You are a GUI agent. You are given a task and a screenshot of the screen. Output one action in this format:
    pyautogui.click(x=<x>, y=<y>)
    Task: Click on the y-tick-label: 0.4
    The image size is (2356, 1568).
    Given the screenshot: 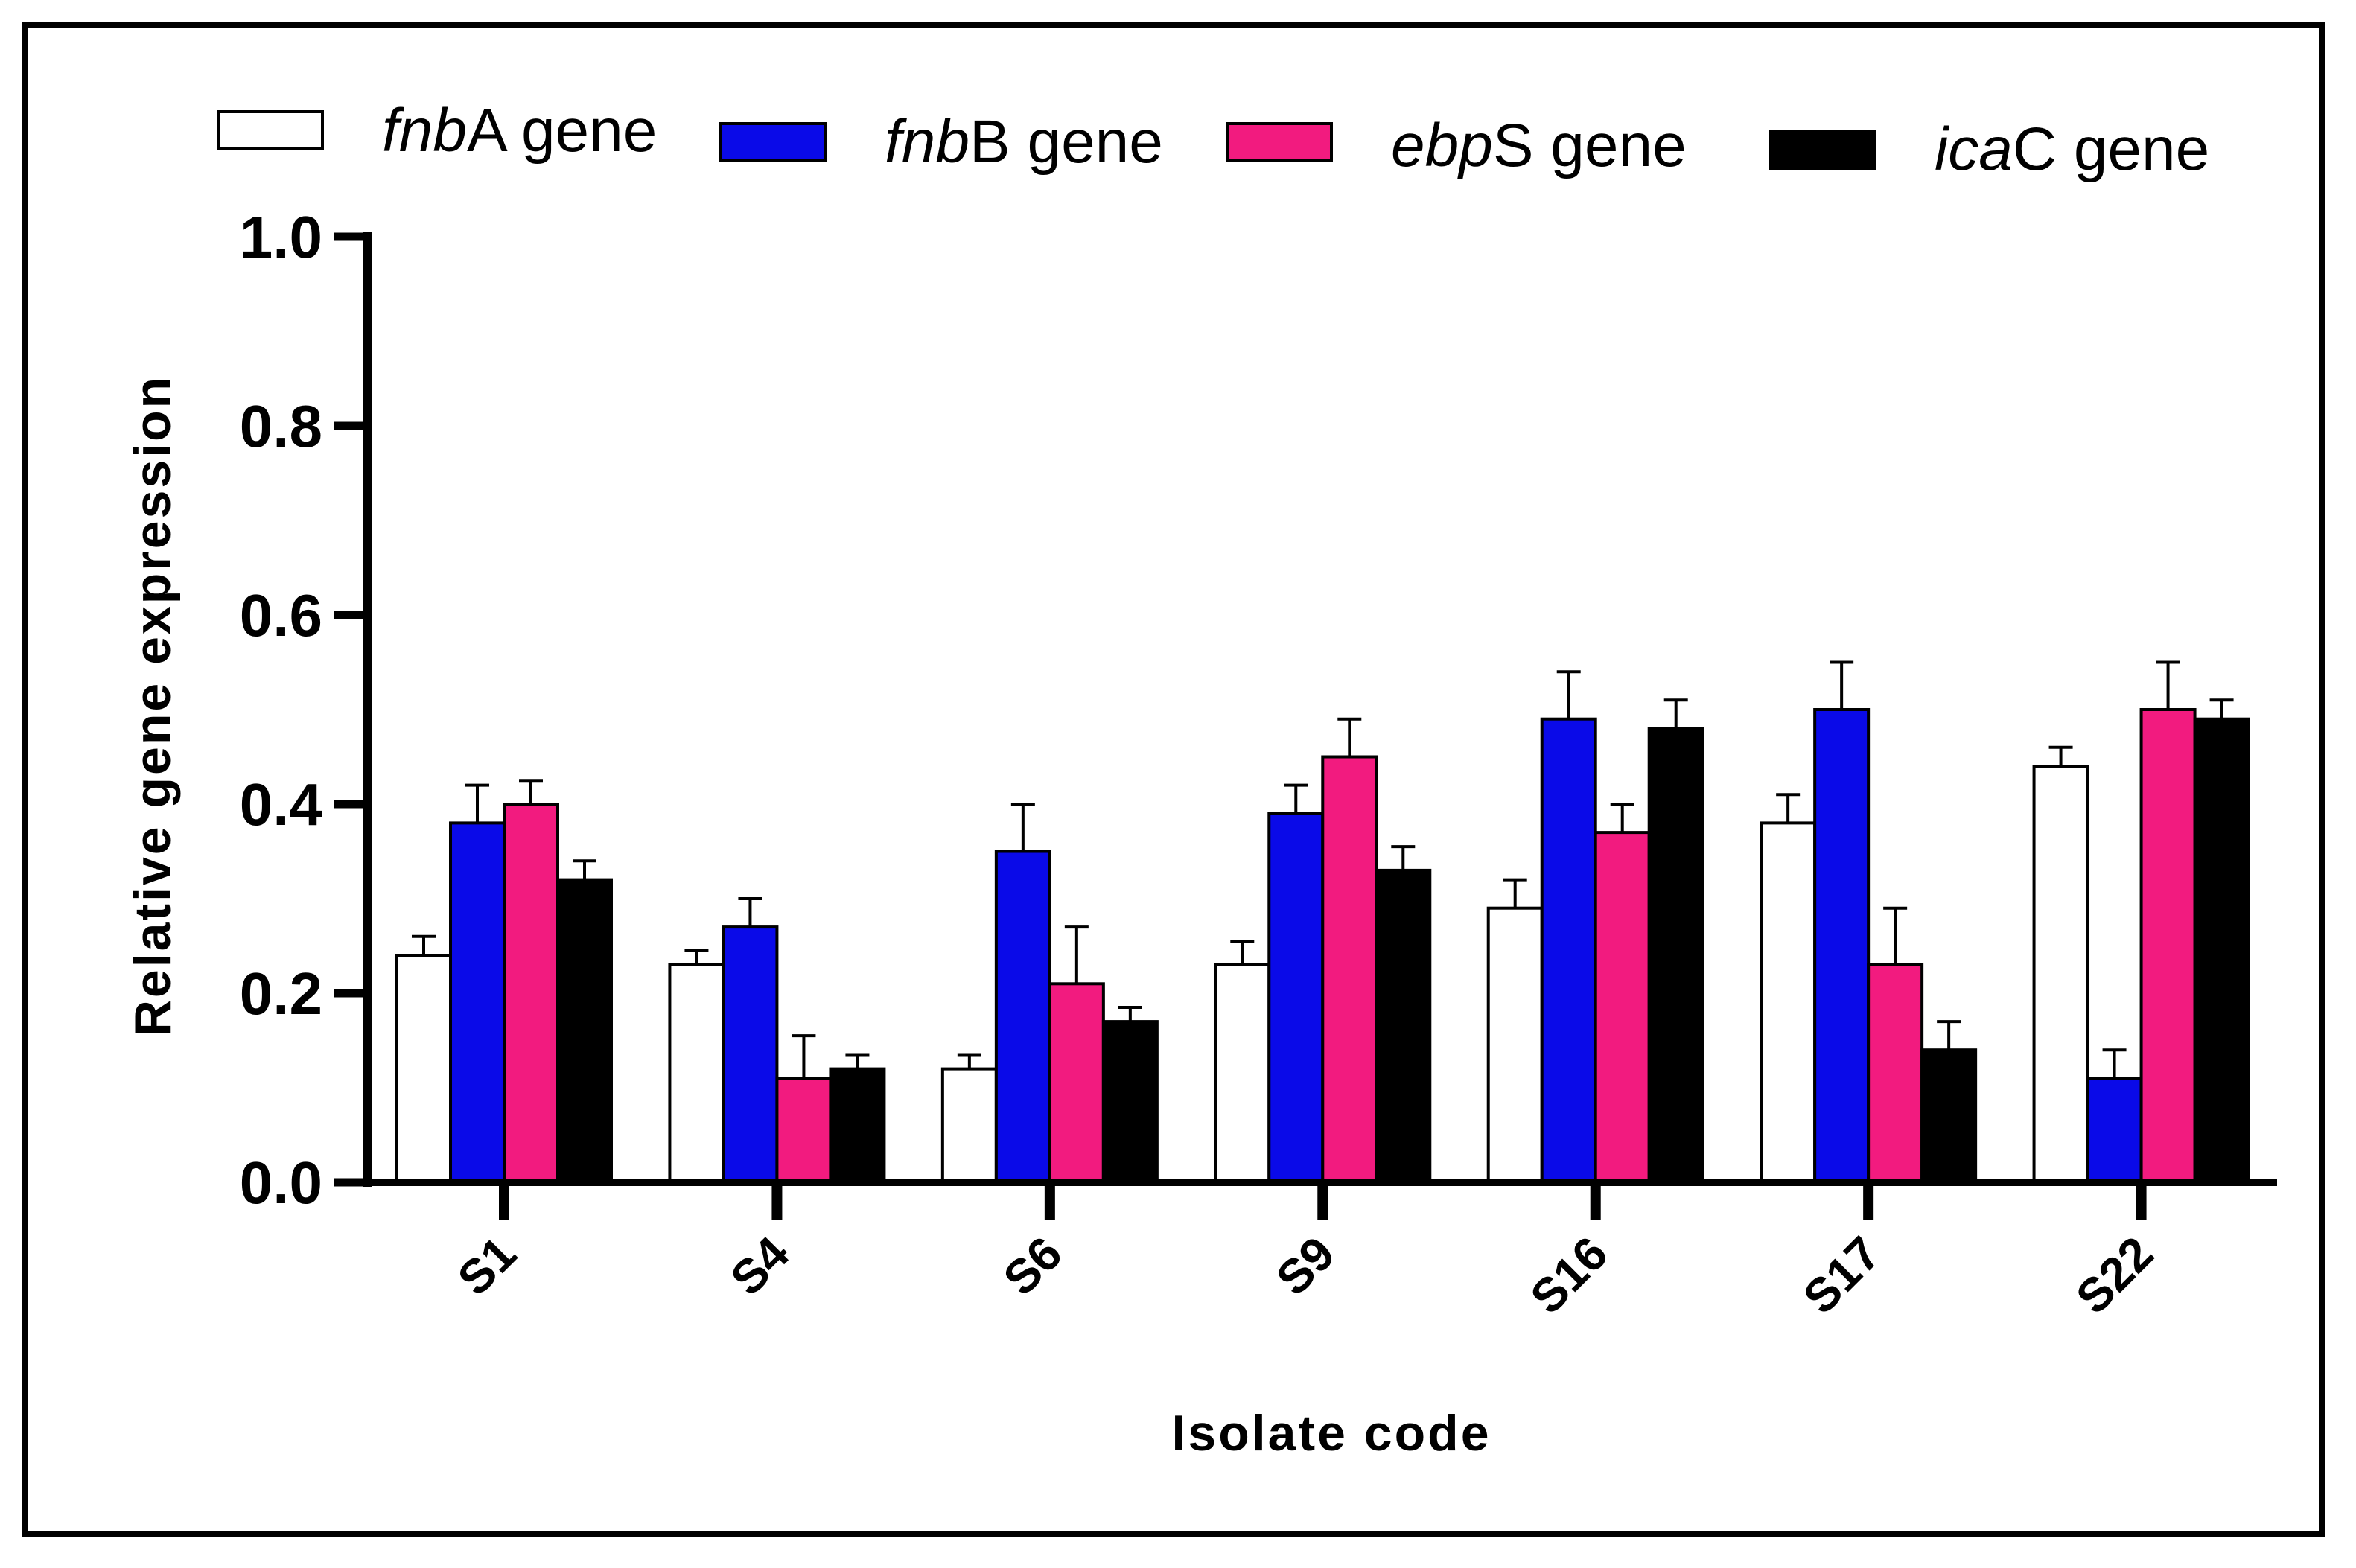 What is the action you would take?
    pyautogui.click(x=281, y=805)
    